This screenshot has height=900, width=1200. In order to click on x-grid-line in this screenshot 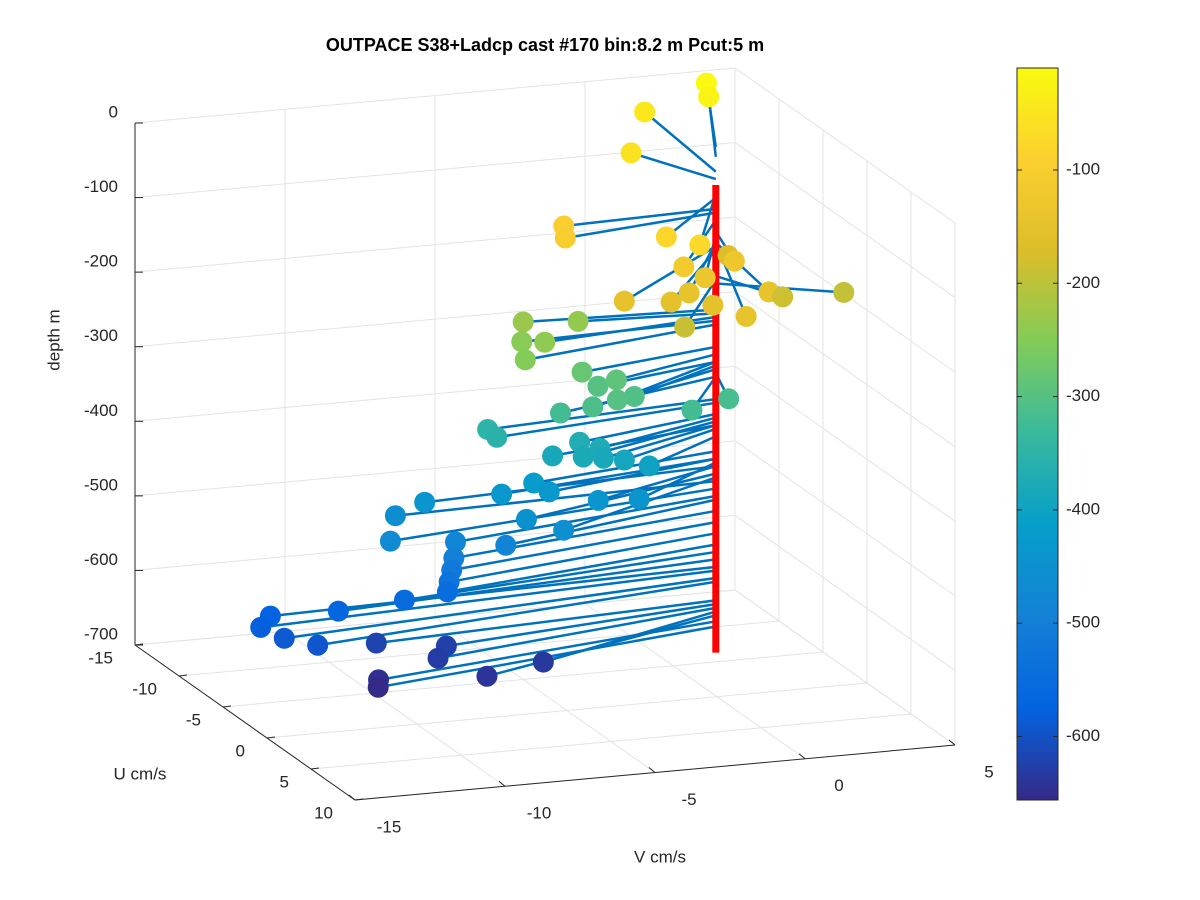, I will do `click(695, 681)`.